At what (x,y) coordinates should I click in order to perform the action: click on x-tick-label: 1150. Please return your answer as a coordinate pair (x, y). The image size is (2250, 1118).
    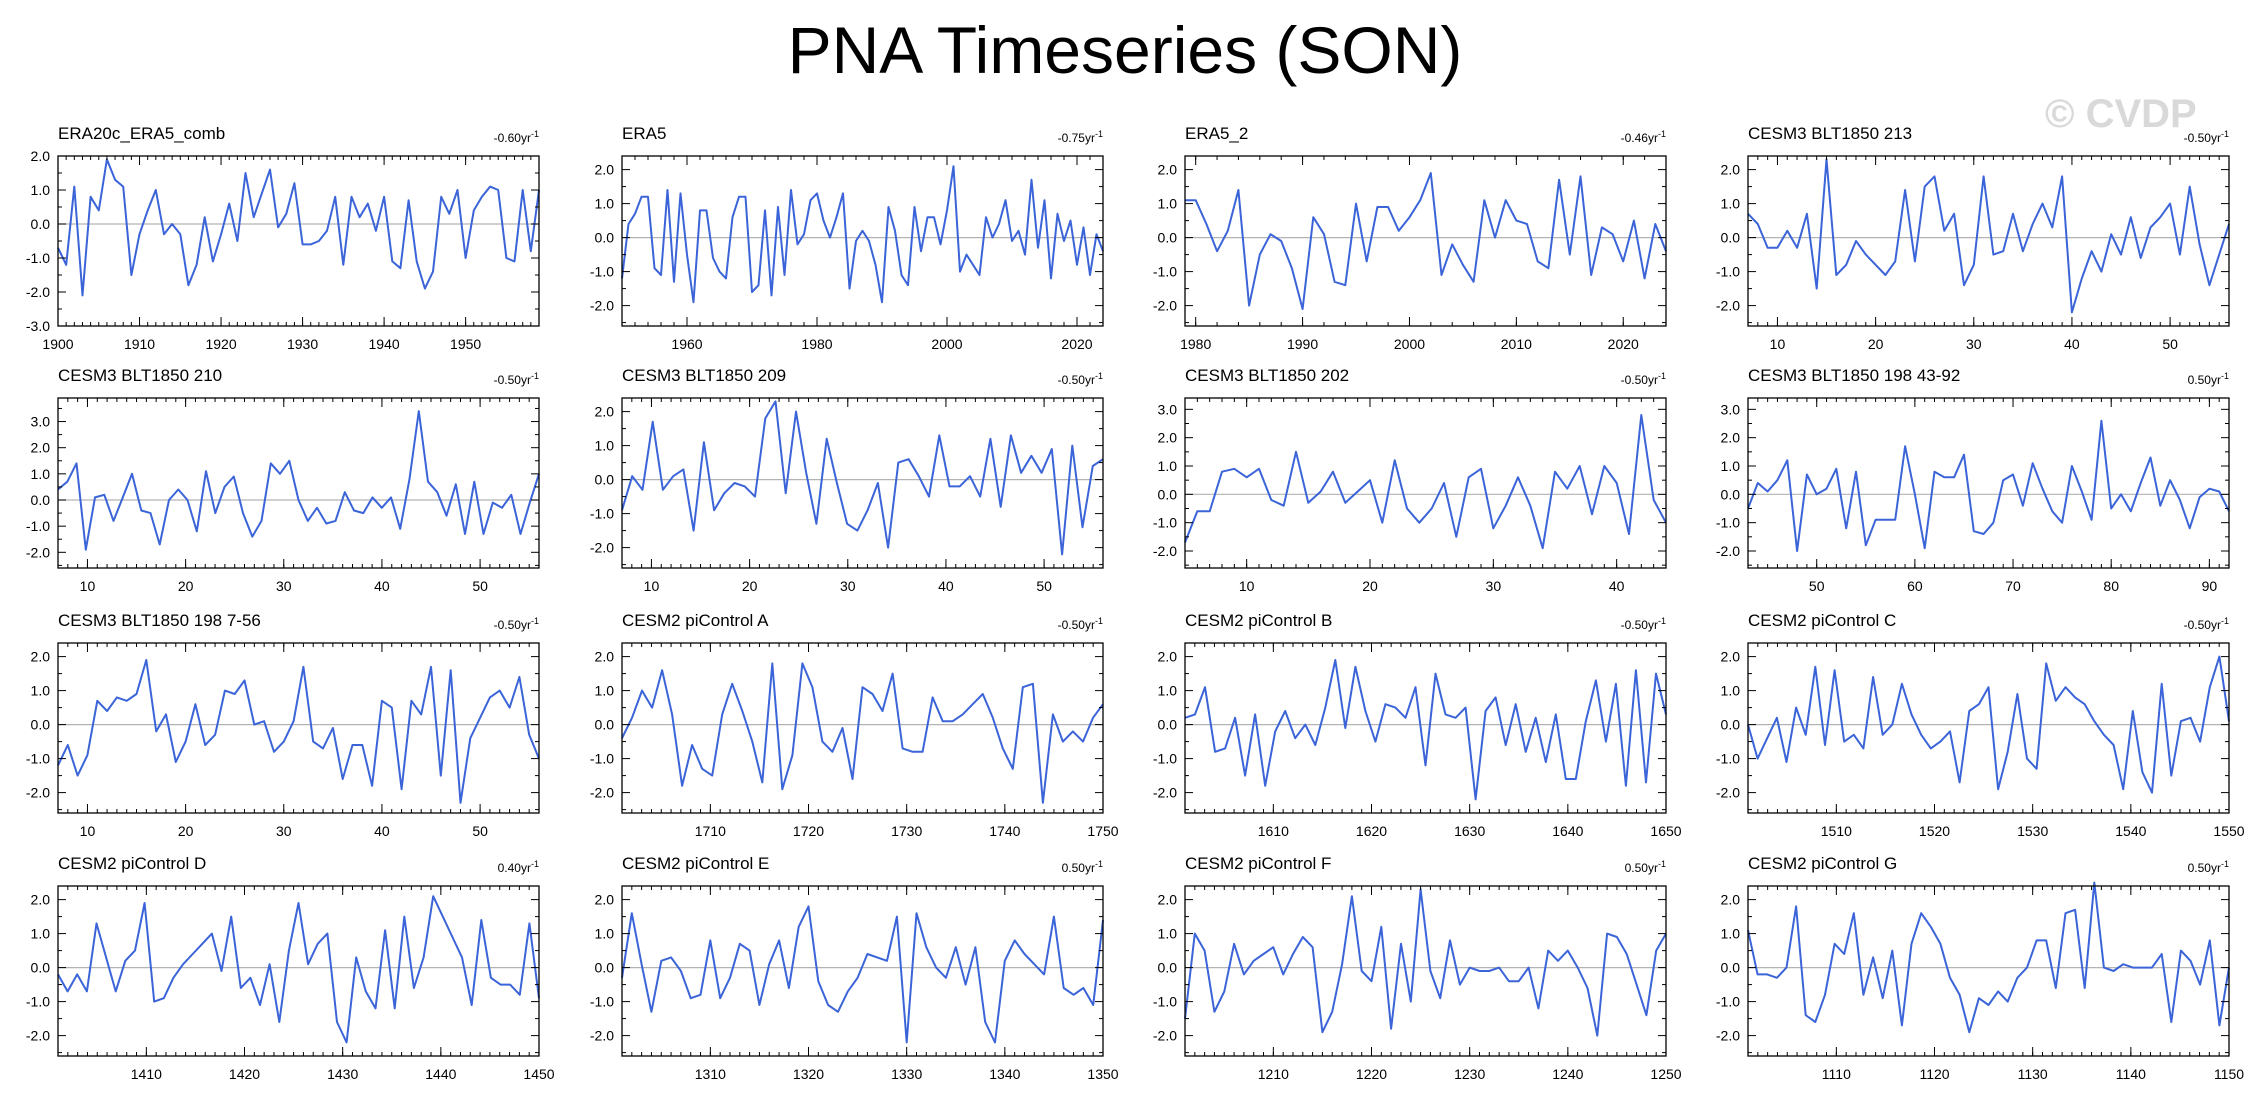
    Looking at the image, I should click on (2229, 1074).